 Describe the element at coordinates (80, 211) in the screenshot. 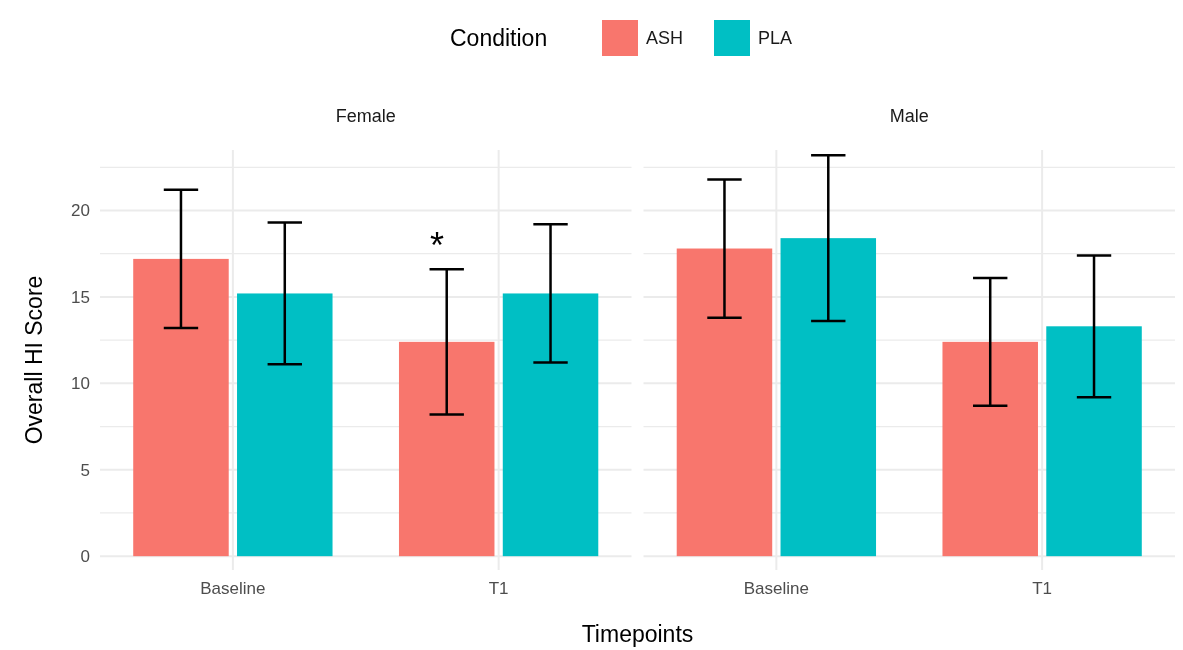

I see `y-tick-label: 20` at that location.